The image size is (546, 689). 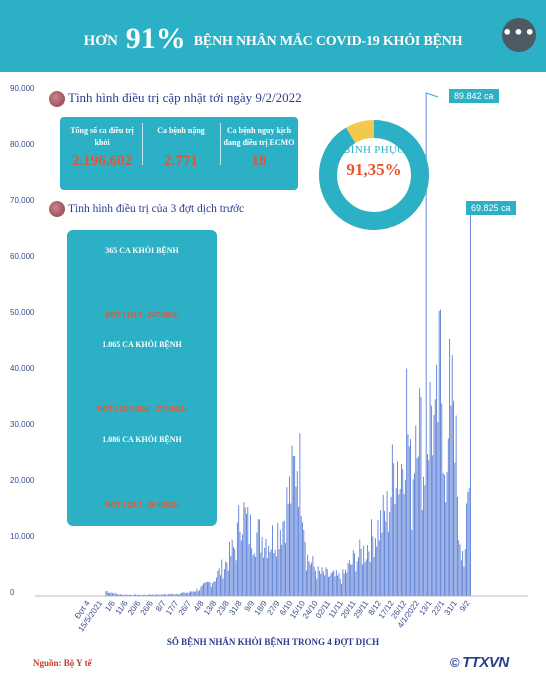 I want to click on stat-value: 18, so click(x=259, y=161).